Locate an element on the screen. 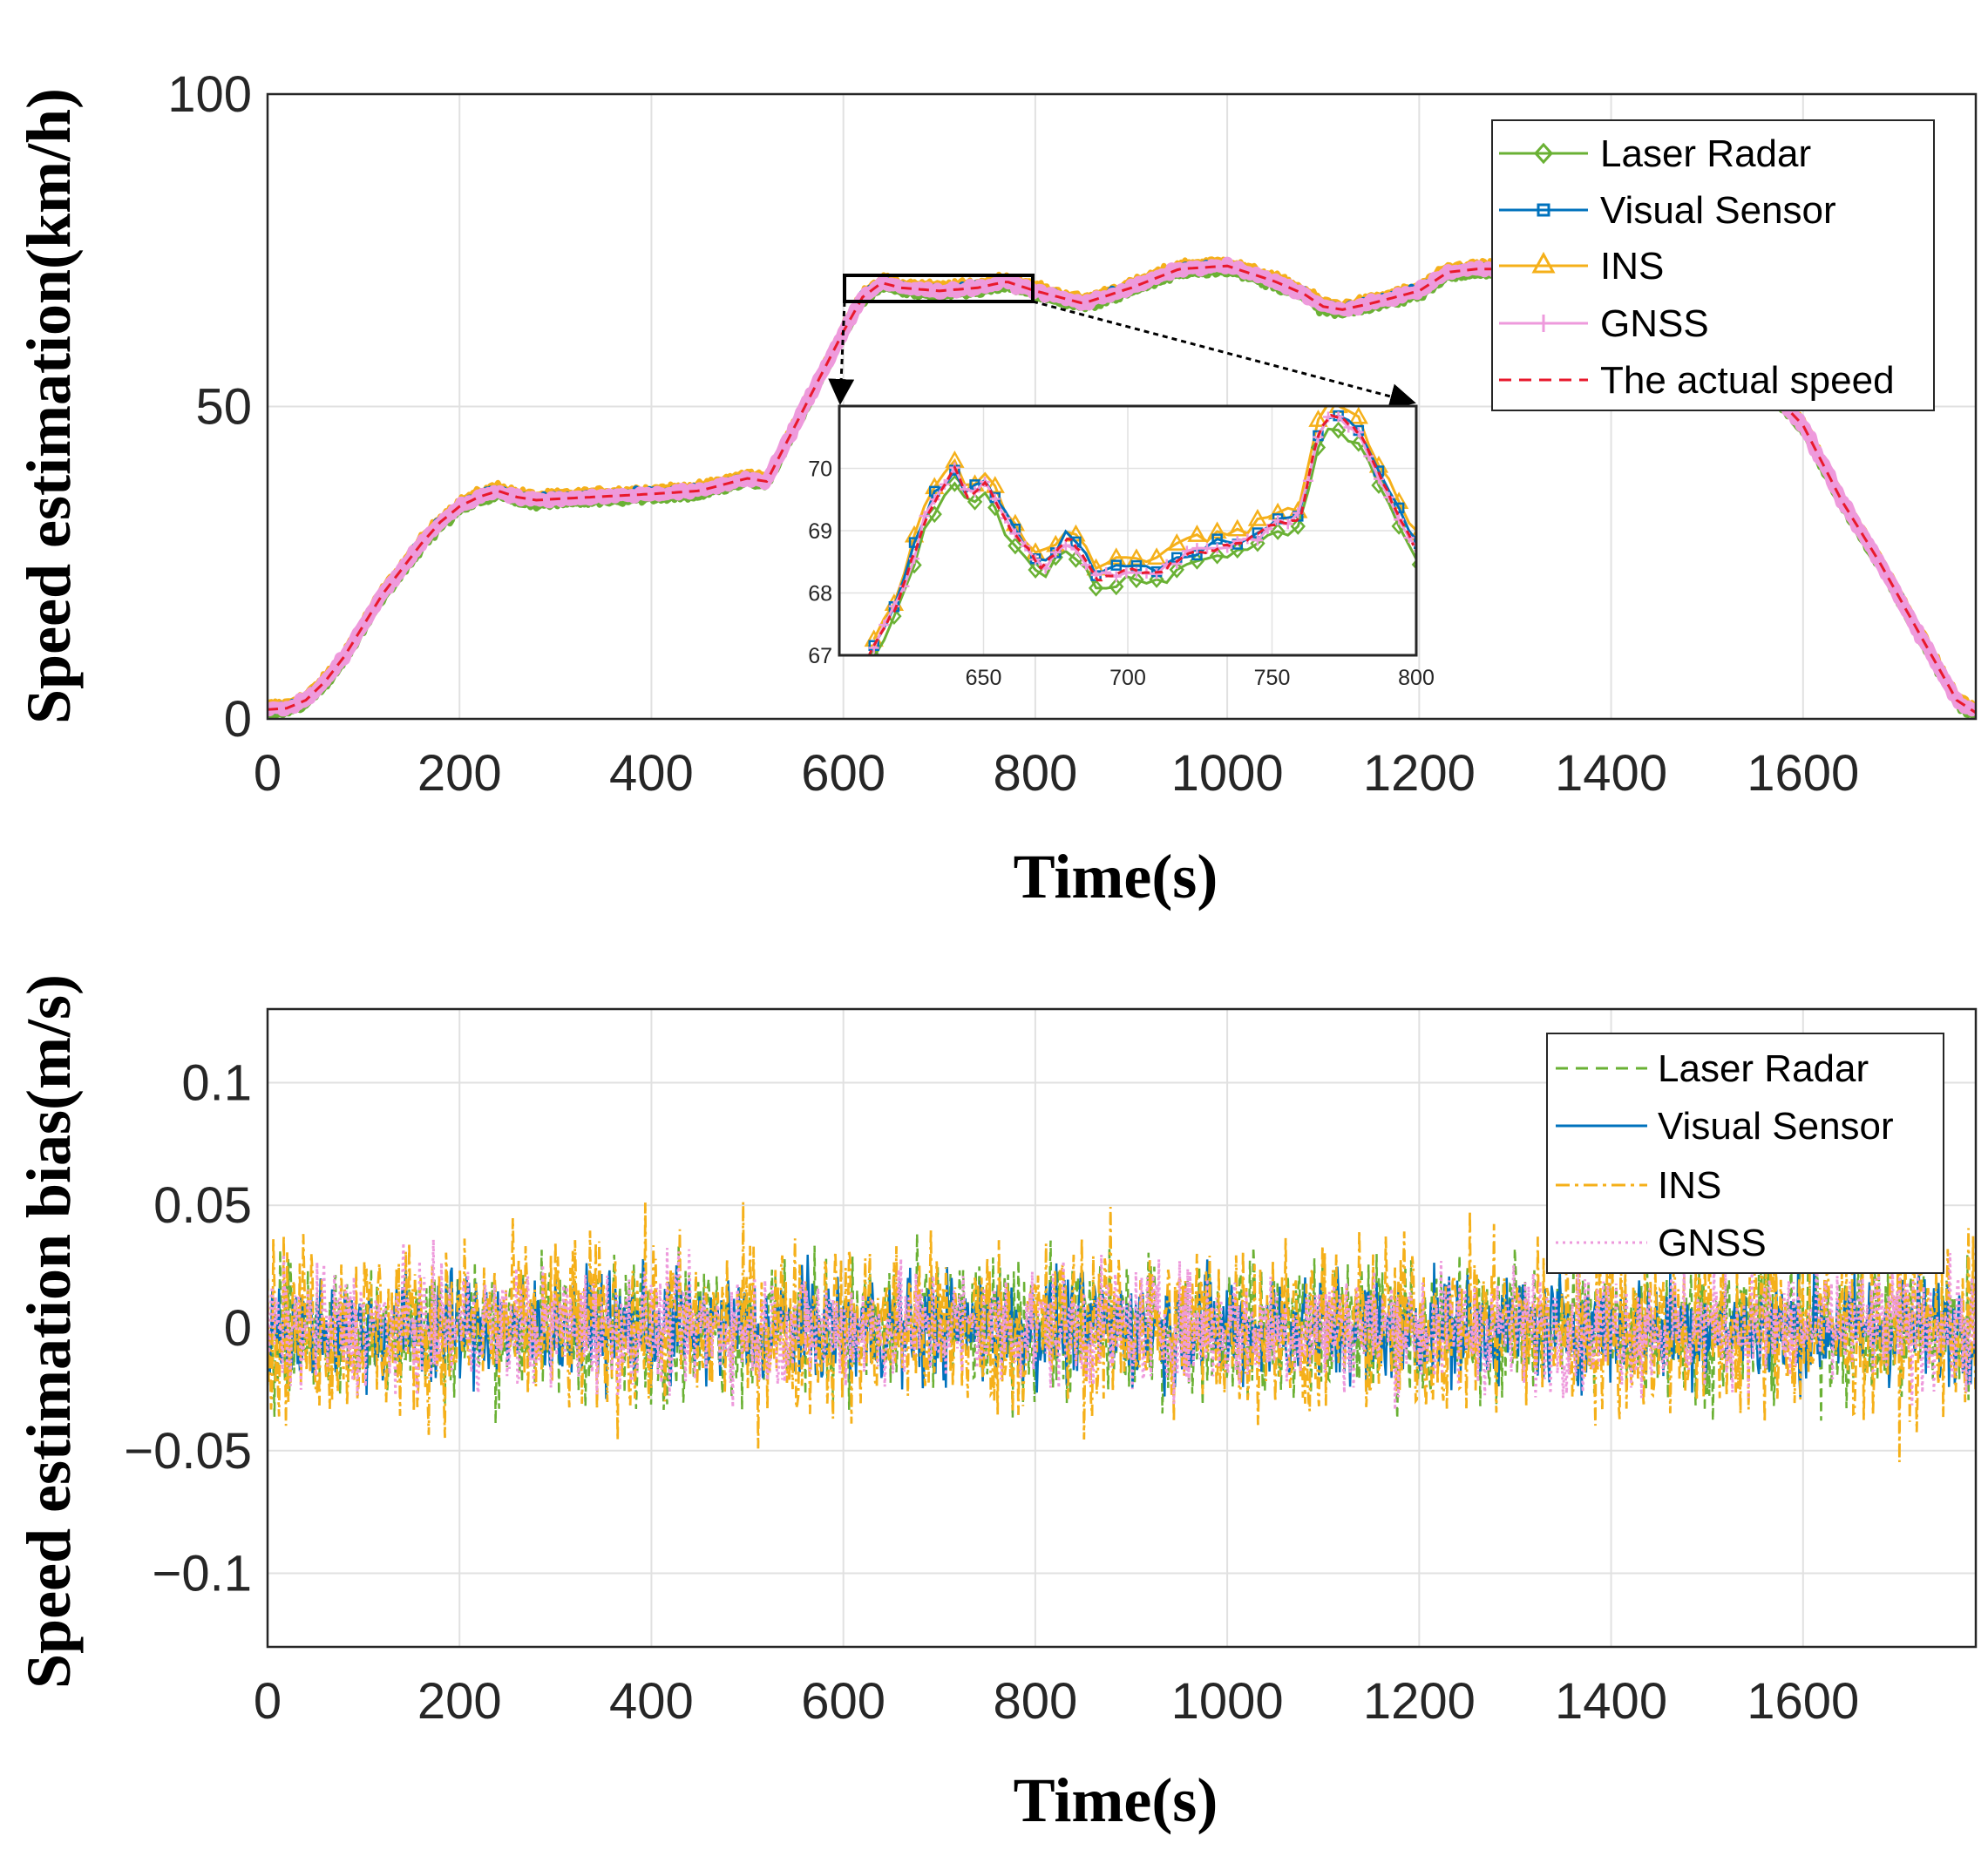  plot1-xtick-label: 0 is located at coordinates (268, 773).